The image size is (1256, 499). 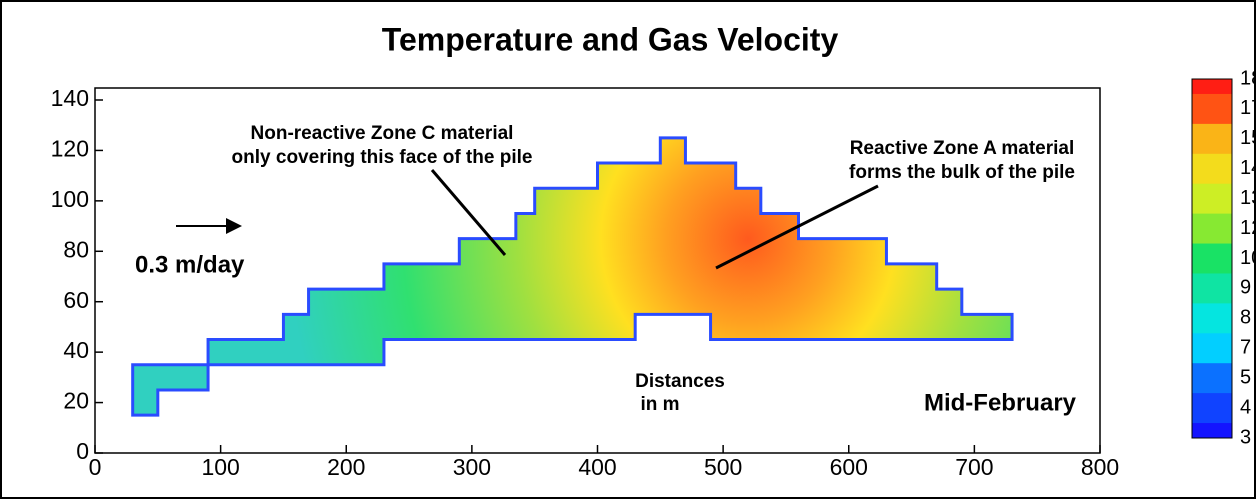 I want to click on y-tick-label: 120, so click(x=70, y=149).